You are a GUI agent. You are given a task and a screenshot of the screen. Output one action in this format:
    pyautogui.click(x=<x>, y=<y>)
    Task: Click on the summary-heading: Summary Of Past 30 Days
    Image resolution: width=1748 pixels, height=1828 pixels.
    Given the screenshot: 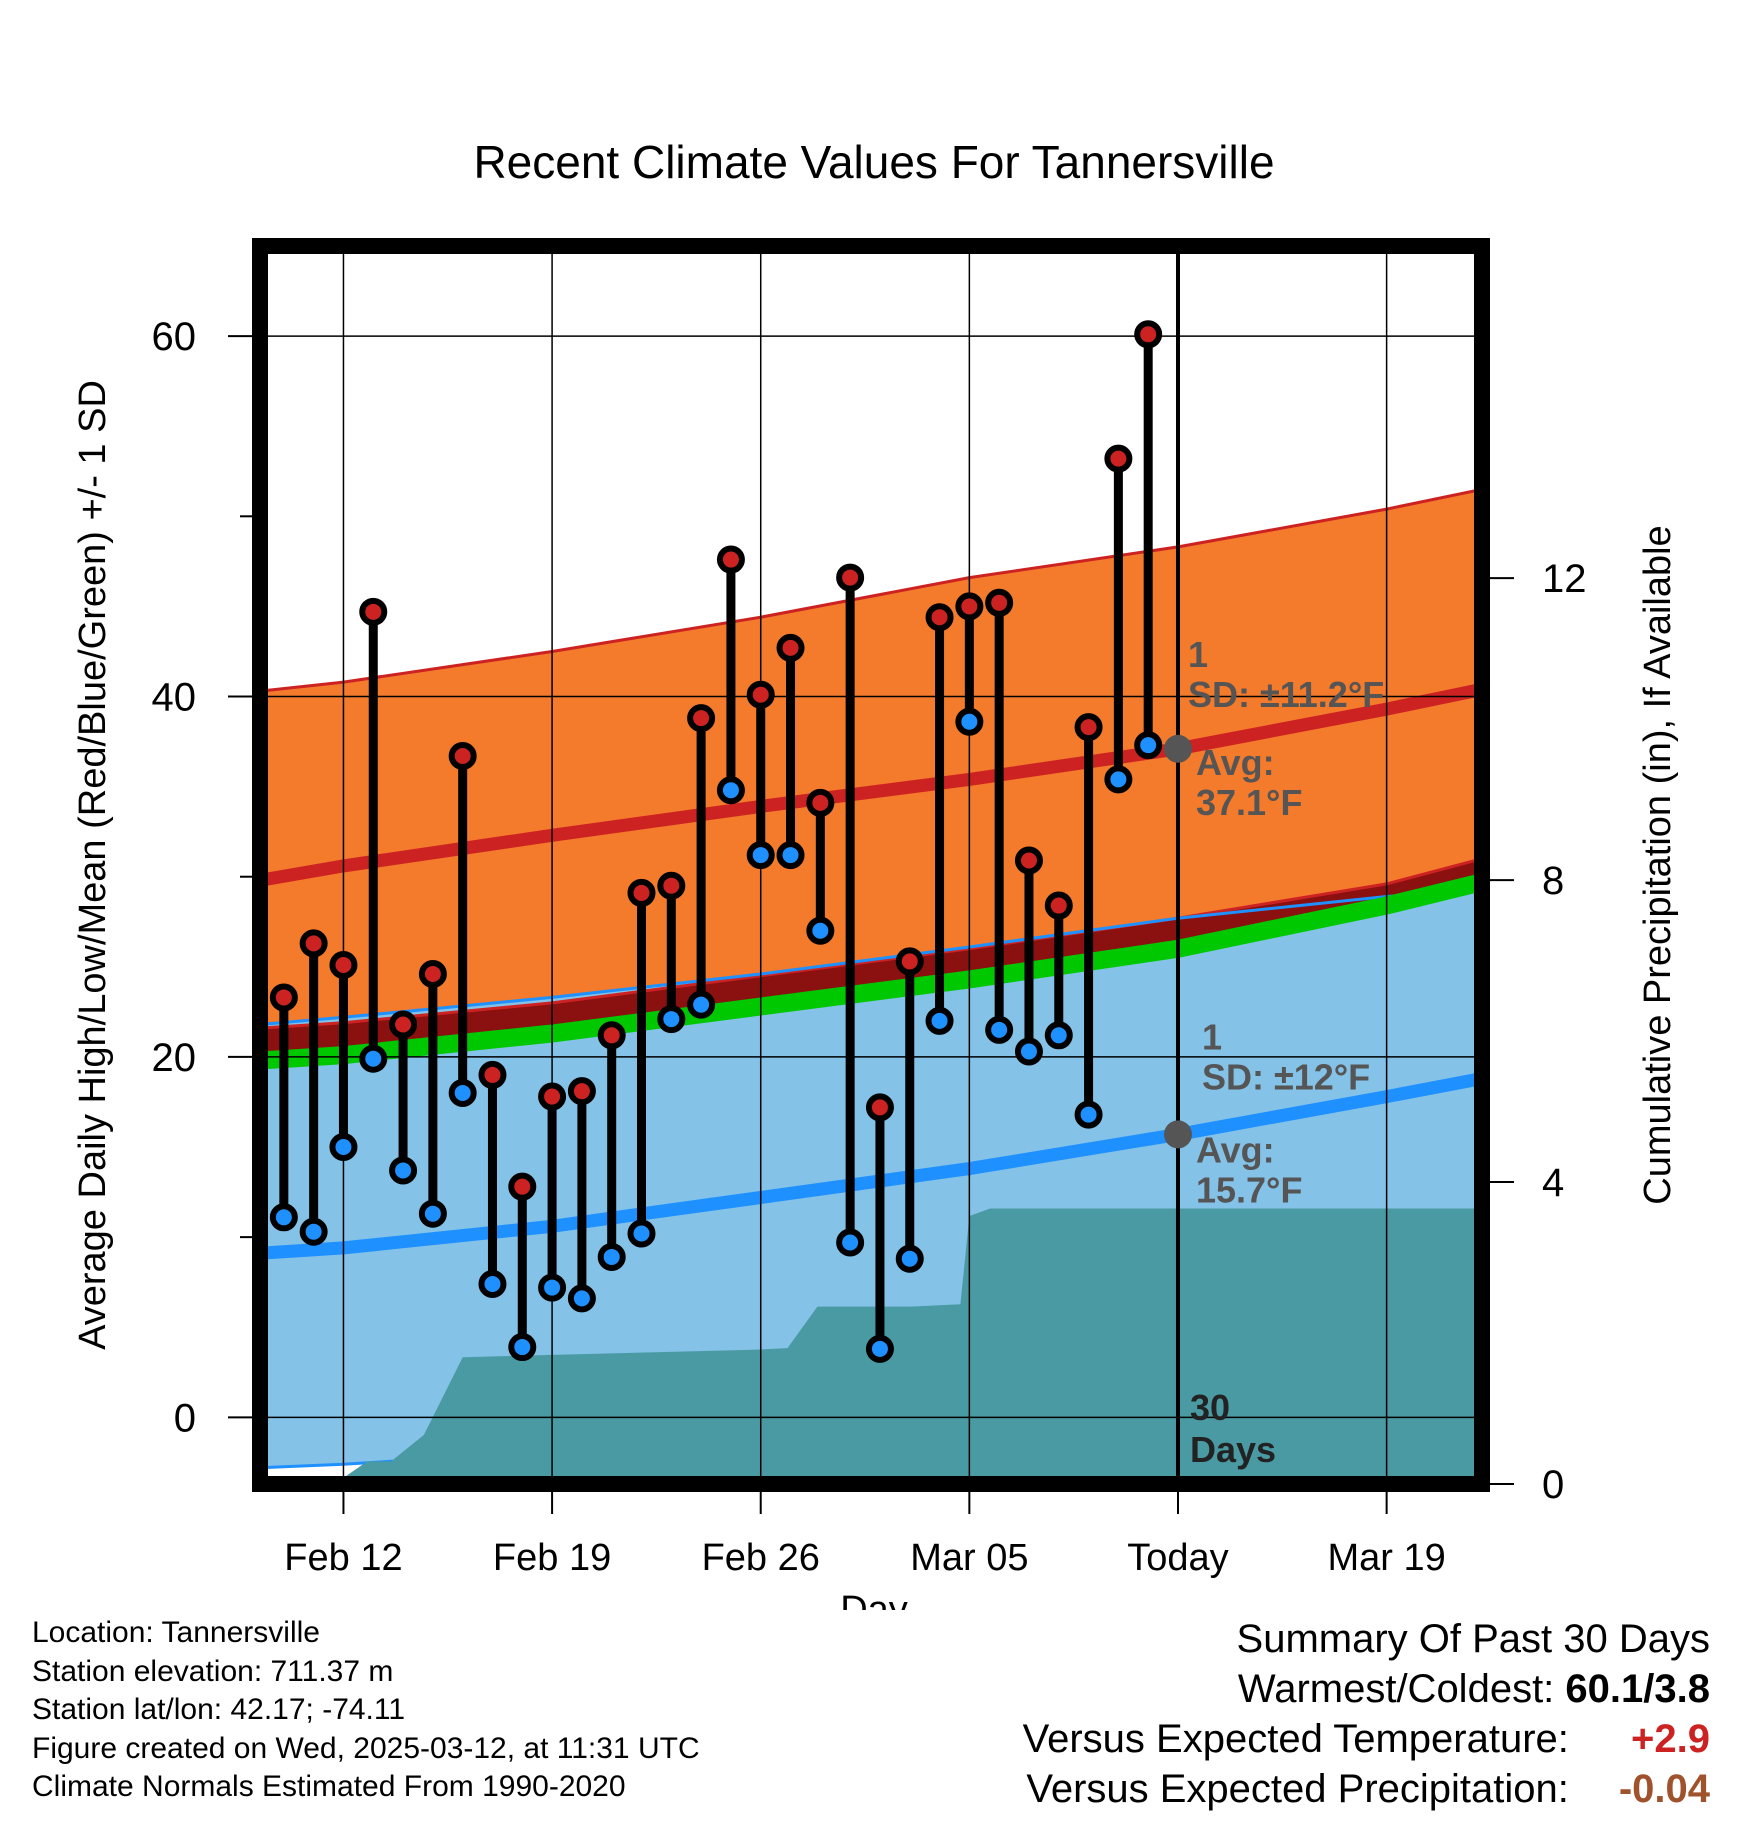 What is the action you would take?
    pyautogui.click(x=1473, y=1639)
    